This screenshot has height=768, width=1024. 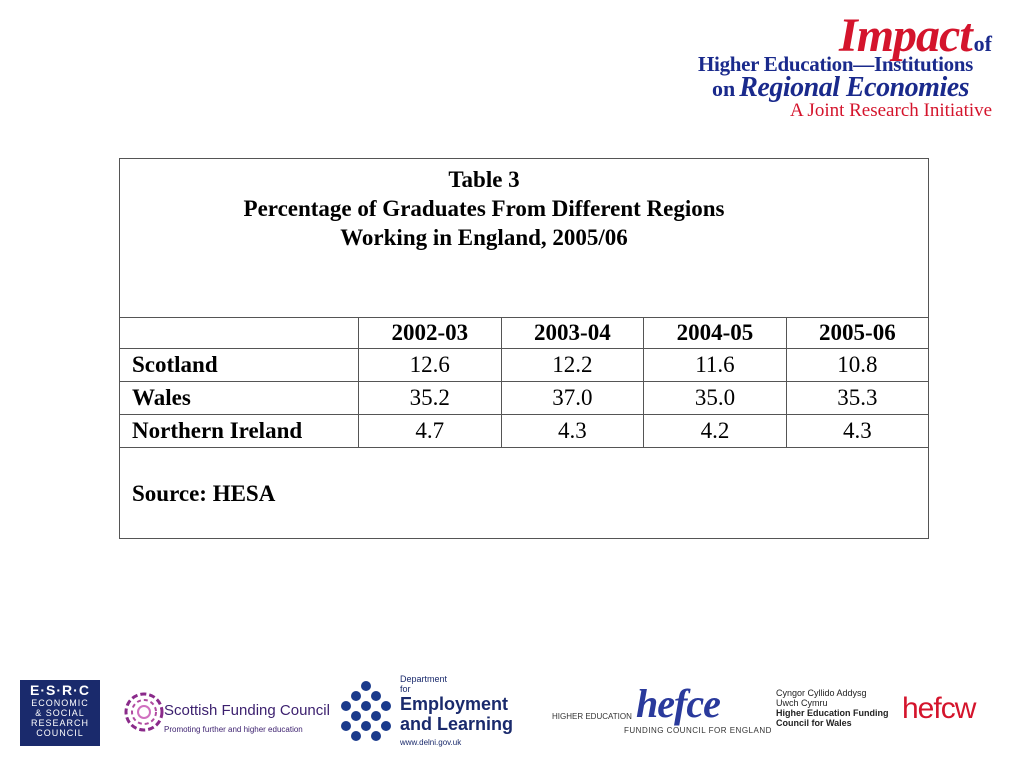 I want to click on hefcw-text-line: Uwch Cymru, so click(x=802, y=703).